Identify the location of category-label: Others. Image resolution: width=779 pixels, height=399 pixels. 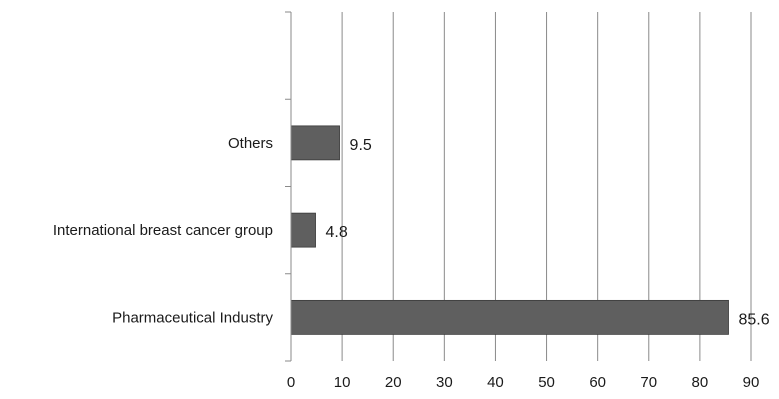
(250, 143).